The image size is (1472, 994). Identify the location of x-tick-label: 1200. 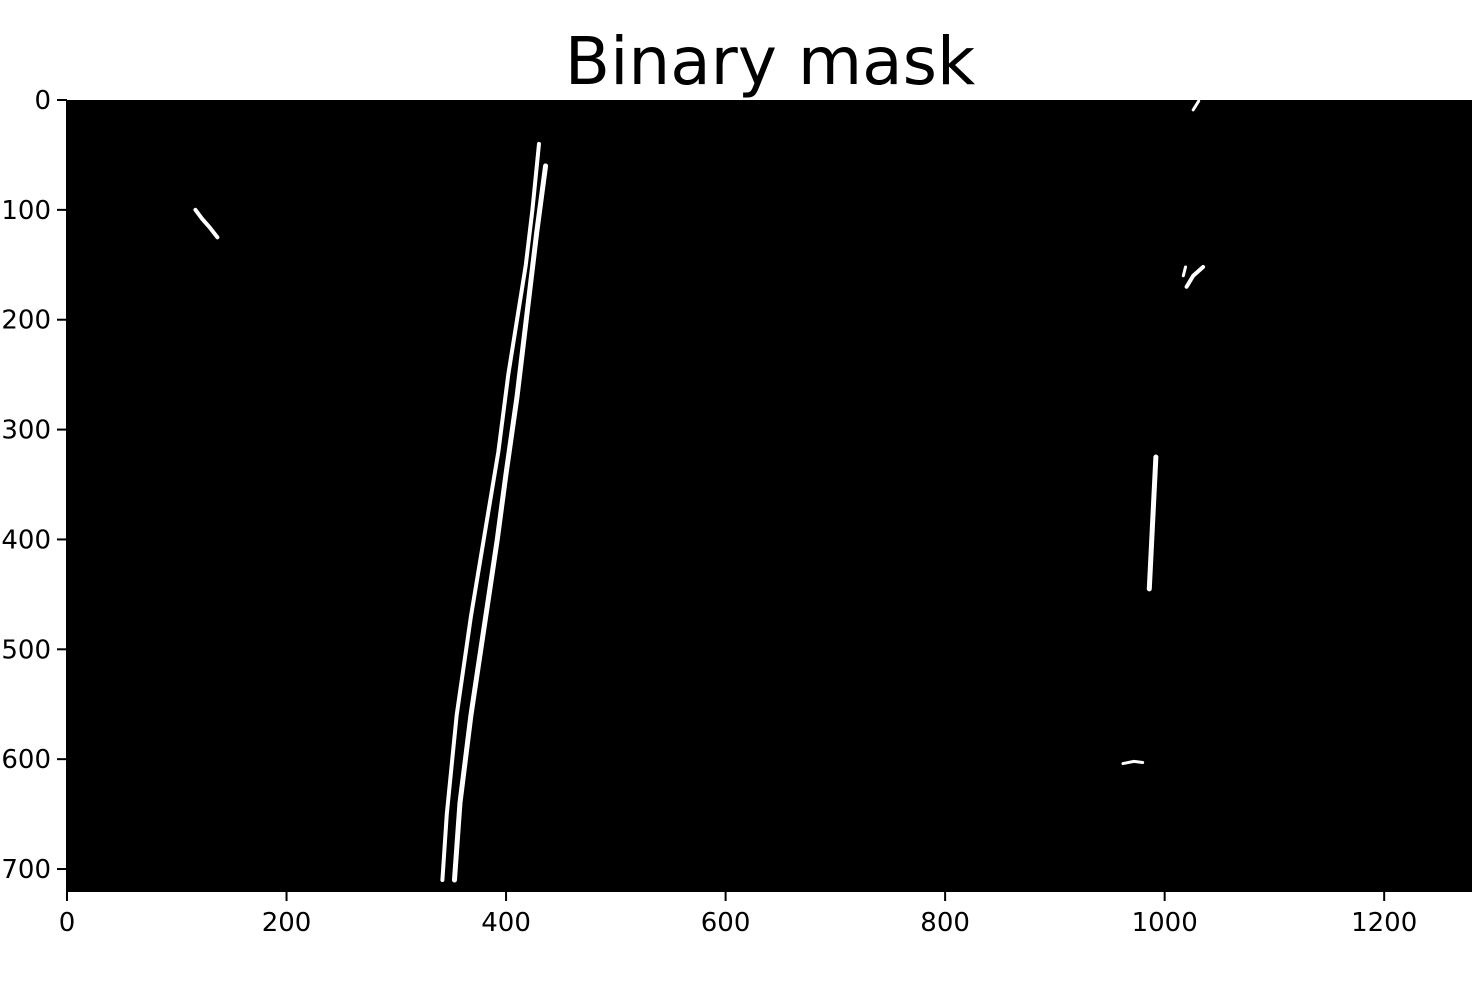
(1384, 923).